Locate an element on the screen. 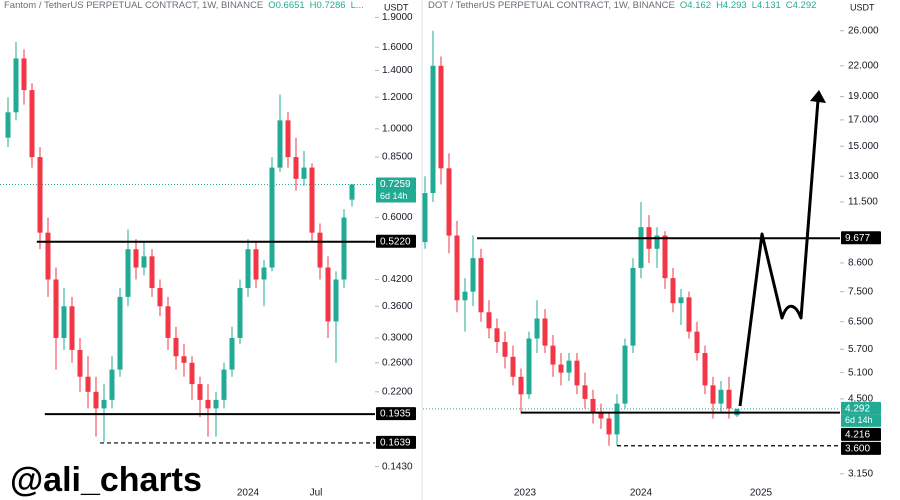  y-tick-label: 7.500 is located at coordinates (860, 291).